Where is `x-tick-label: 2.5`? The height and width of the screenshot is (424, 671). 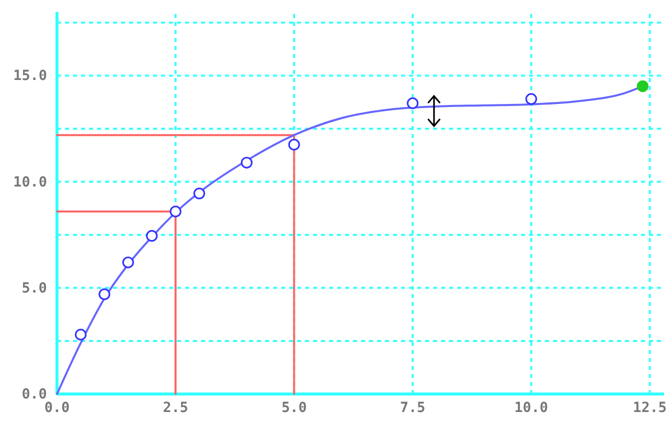 x-tick-label: 2.5 is located at coordinates (175, 408).